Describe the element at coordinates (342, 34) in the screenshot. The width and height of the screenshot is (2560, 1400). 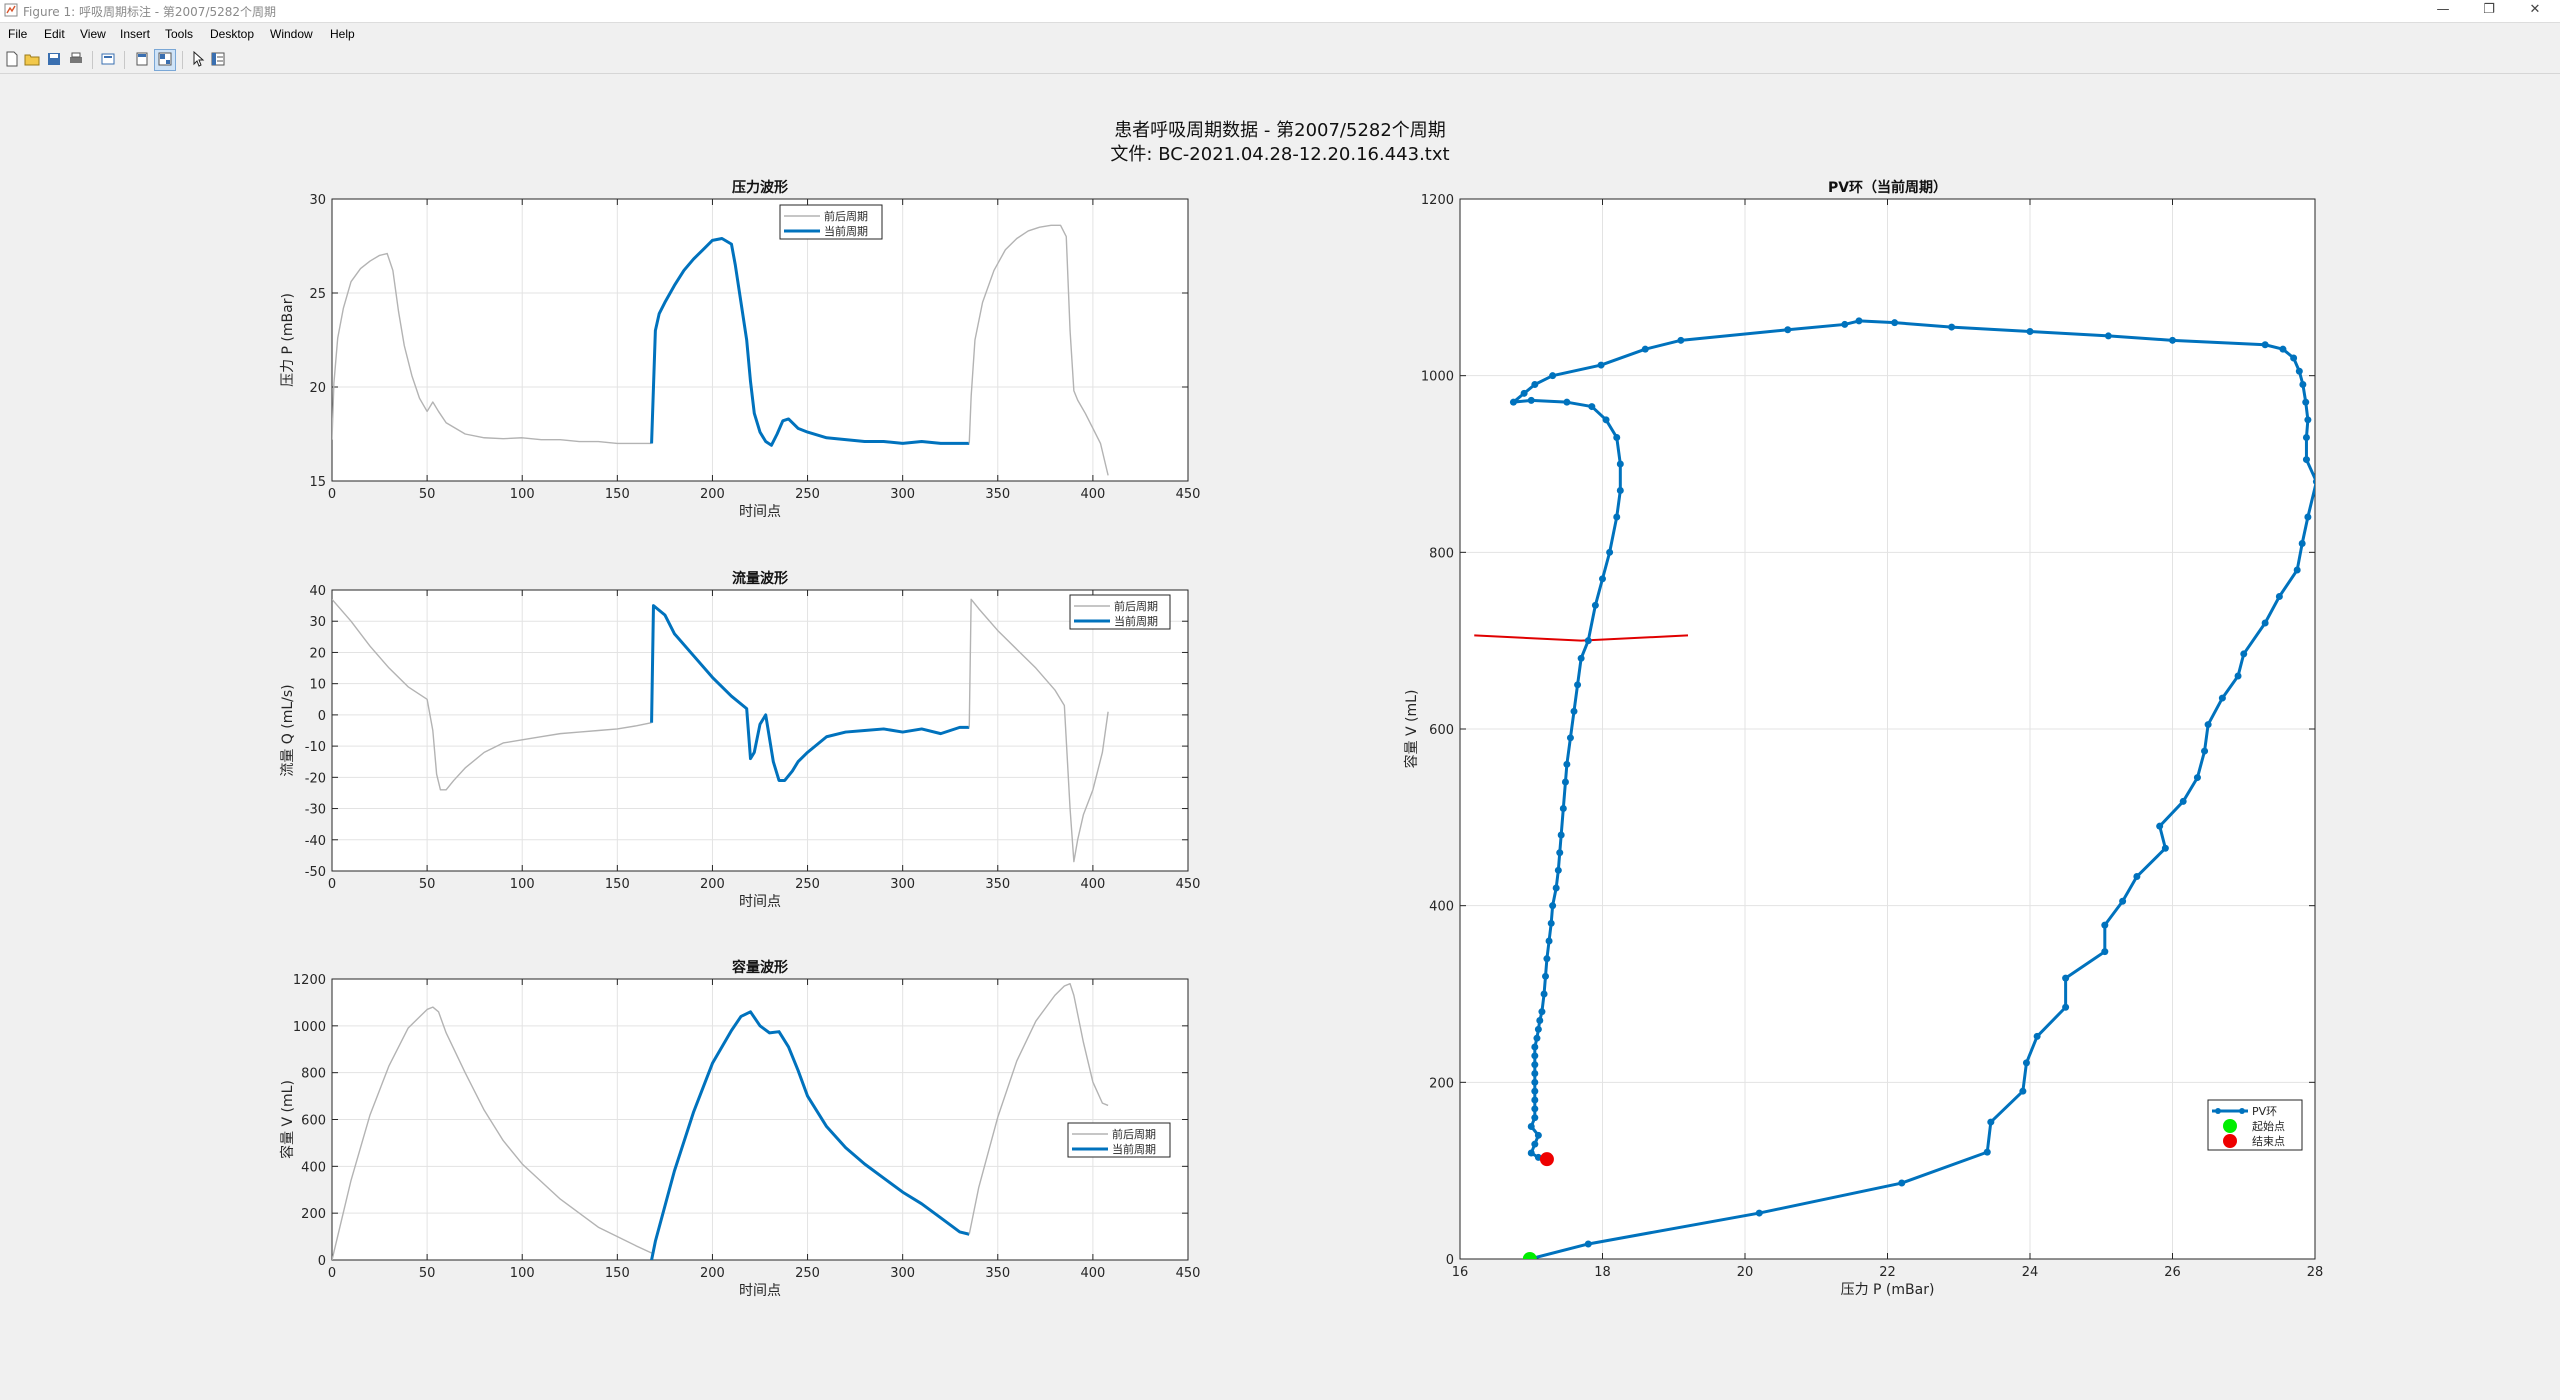
I see `menu-help: Help` at that location.